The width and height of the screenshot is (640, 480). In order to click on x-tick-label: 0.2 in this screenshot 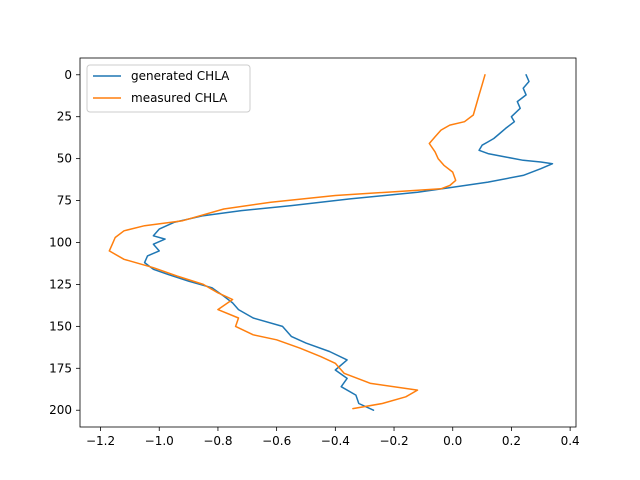, I will do `click(511, 441)`.